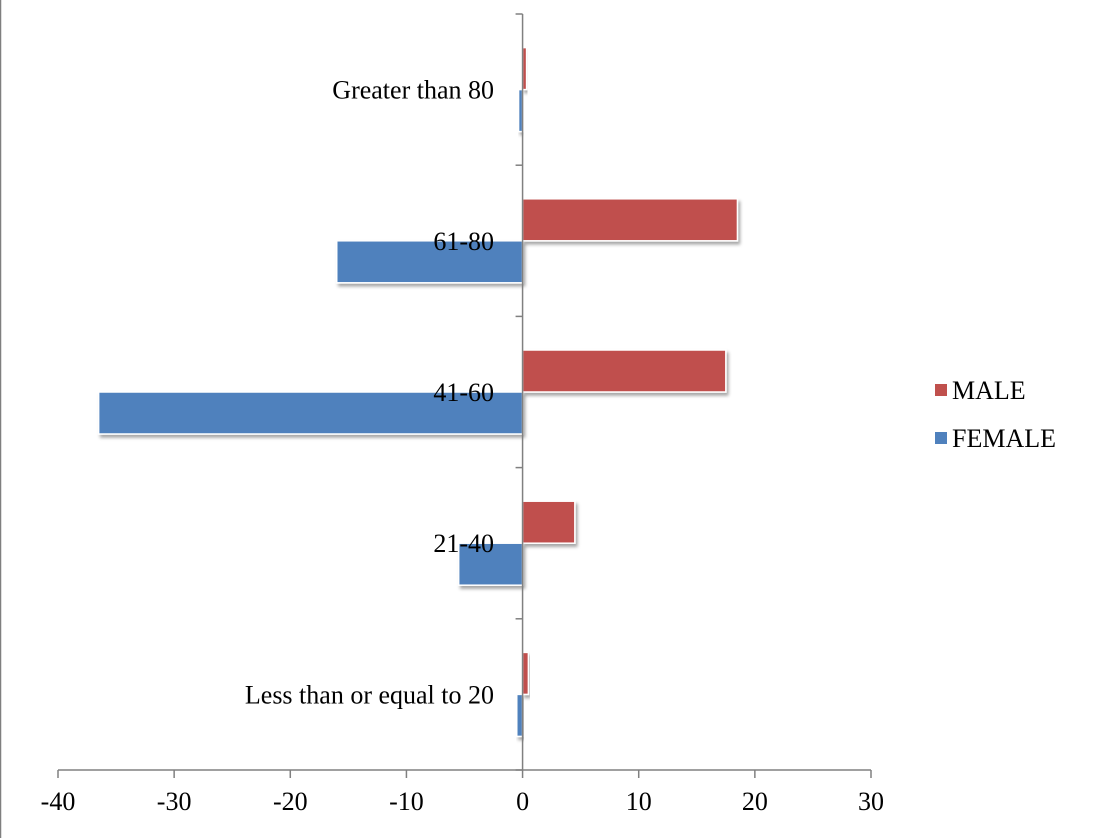 The width and height of the screenshot is (1100, 838). What do you see at coordinates (463, 543) in the screenshot?
I see `category-label: 21-40` at bounding box center [463, 543].